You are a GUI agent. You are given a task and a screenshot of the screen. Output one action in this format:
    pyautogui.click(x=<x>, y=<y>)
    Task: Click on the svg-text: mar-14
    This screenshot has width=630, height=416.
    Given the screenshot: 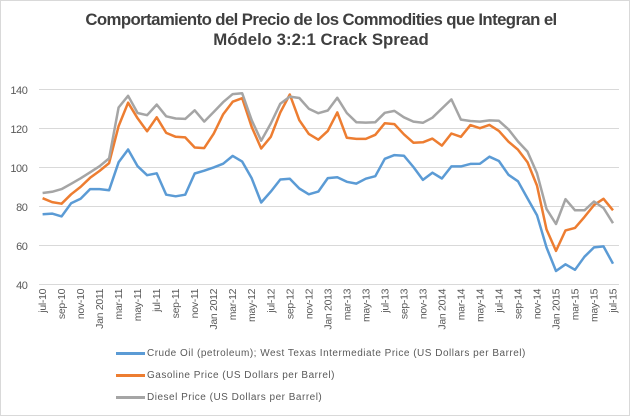 What is the action you would take?
    pyautogui.click(x=461, y=304)
    